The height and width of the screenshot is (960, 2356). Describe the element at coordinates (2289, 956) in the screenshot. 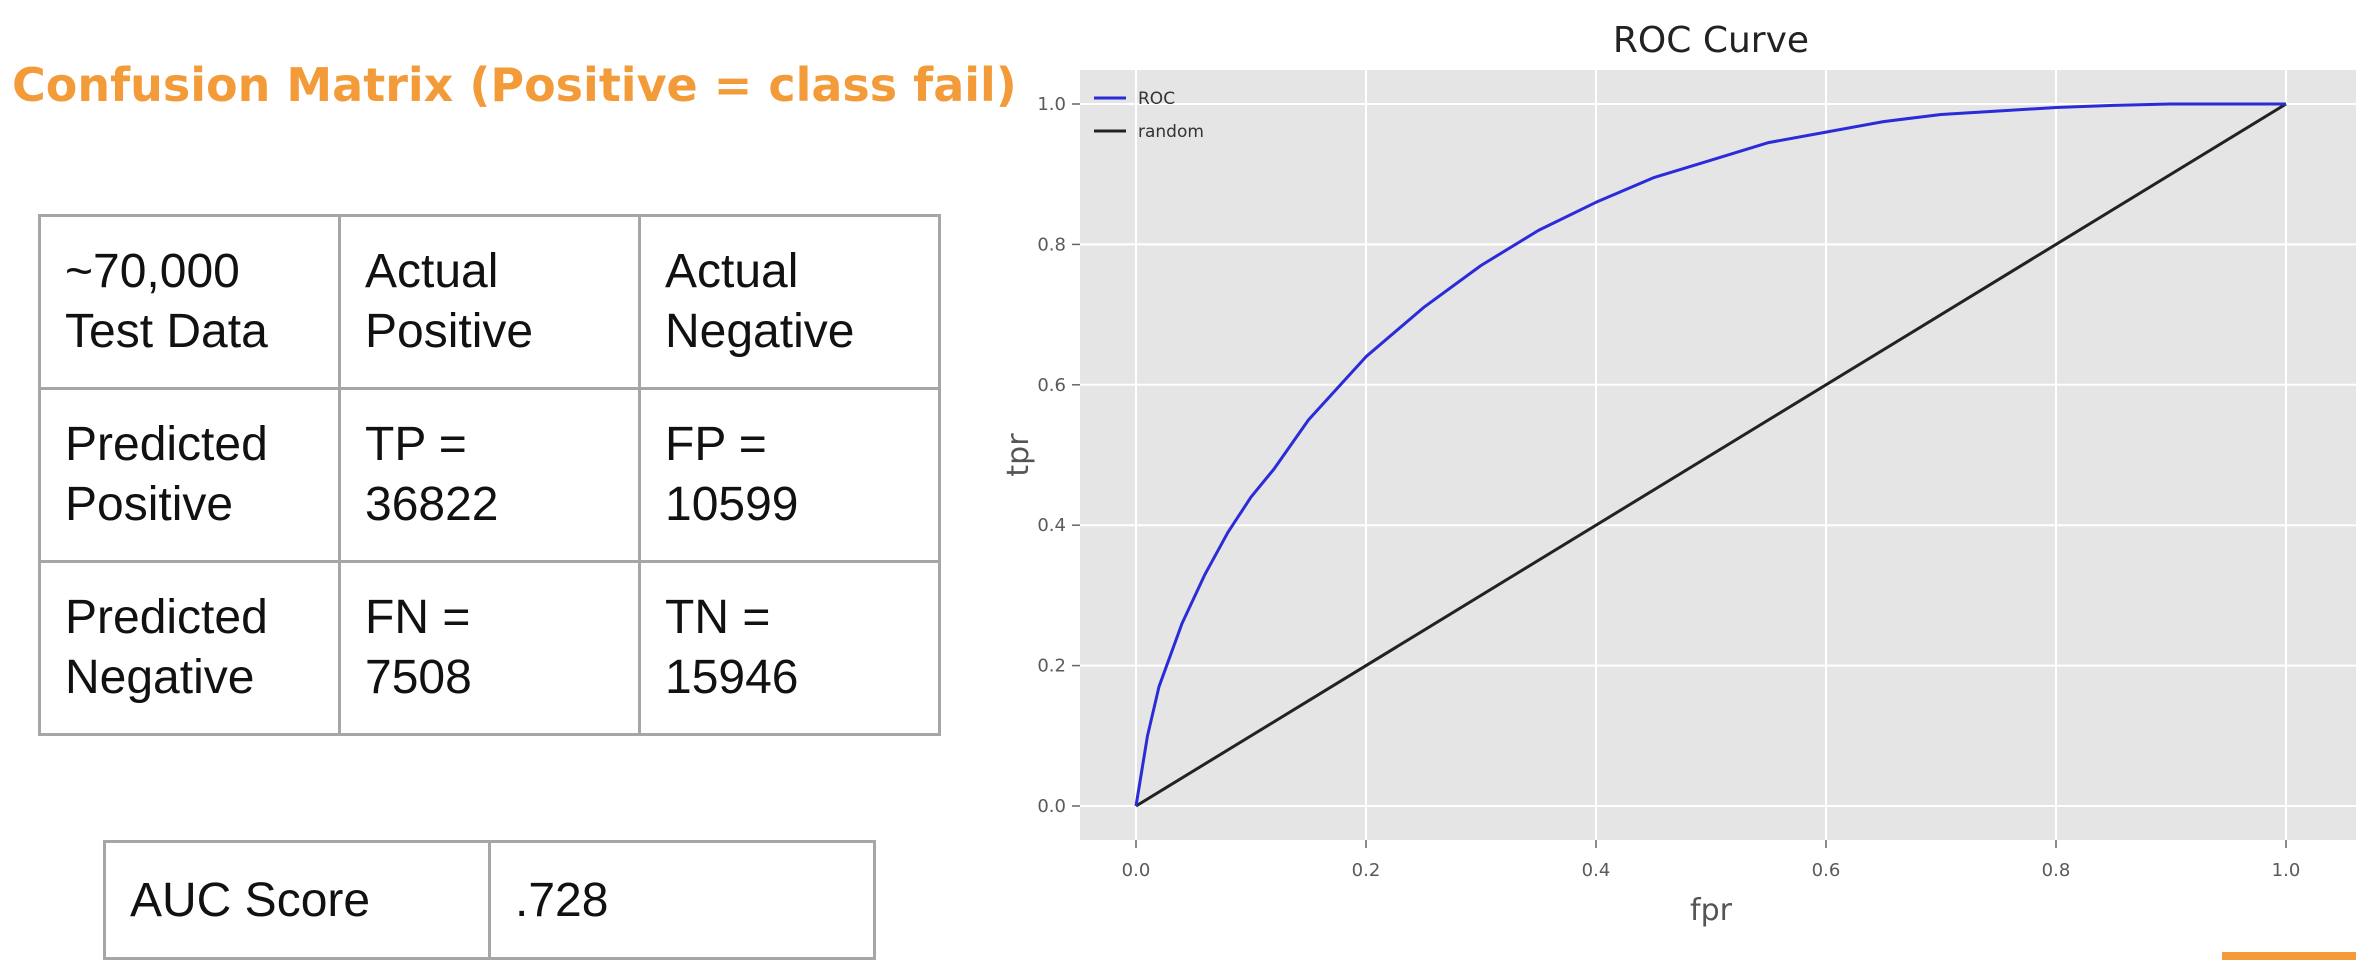

I see `corner-accent` at that location.